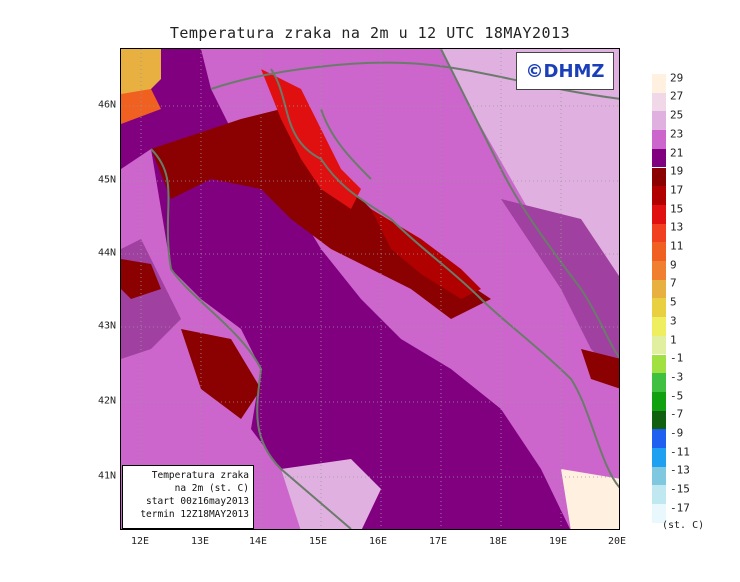 This screenshot has width=740, height=582. Describe the element at coordinates (106, 105) in the screenshot. I see `lat-label: 46N` at that location.